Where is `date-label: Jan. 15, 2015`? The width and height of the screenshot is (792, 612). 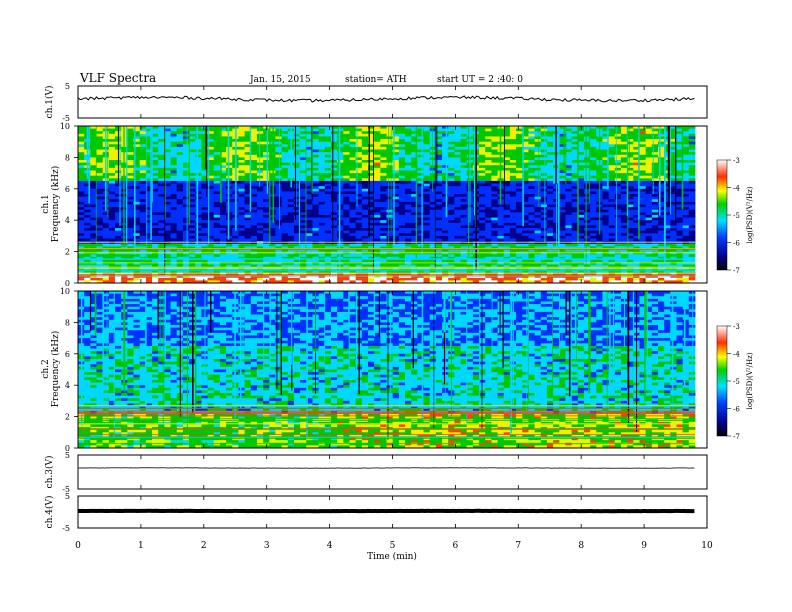 date-label: Jan. 15, 2015 is located at coordinates (280, 80).